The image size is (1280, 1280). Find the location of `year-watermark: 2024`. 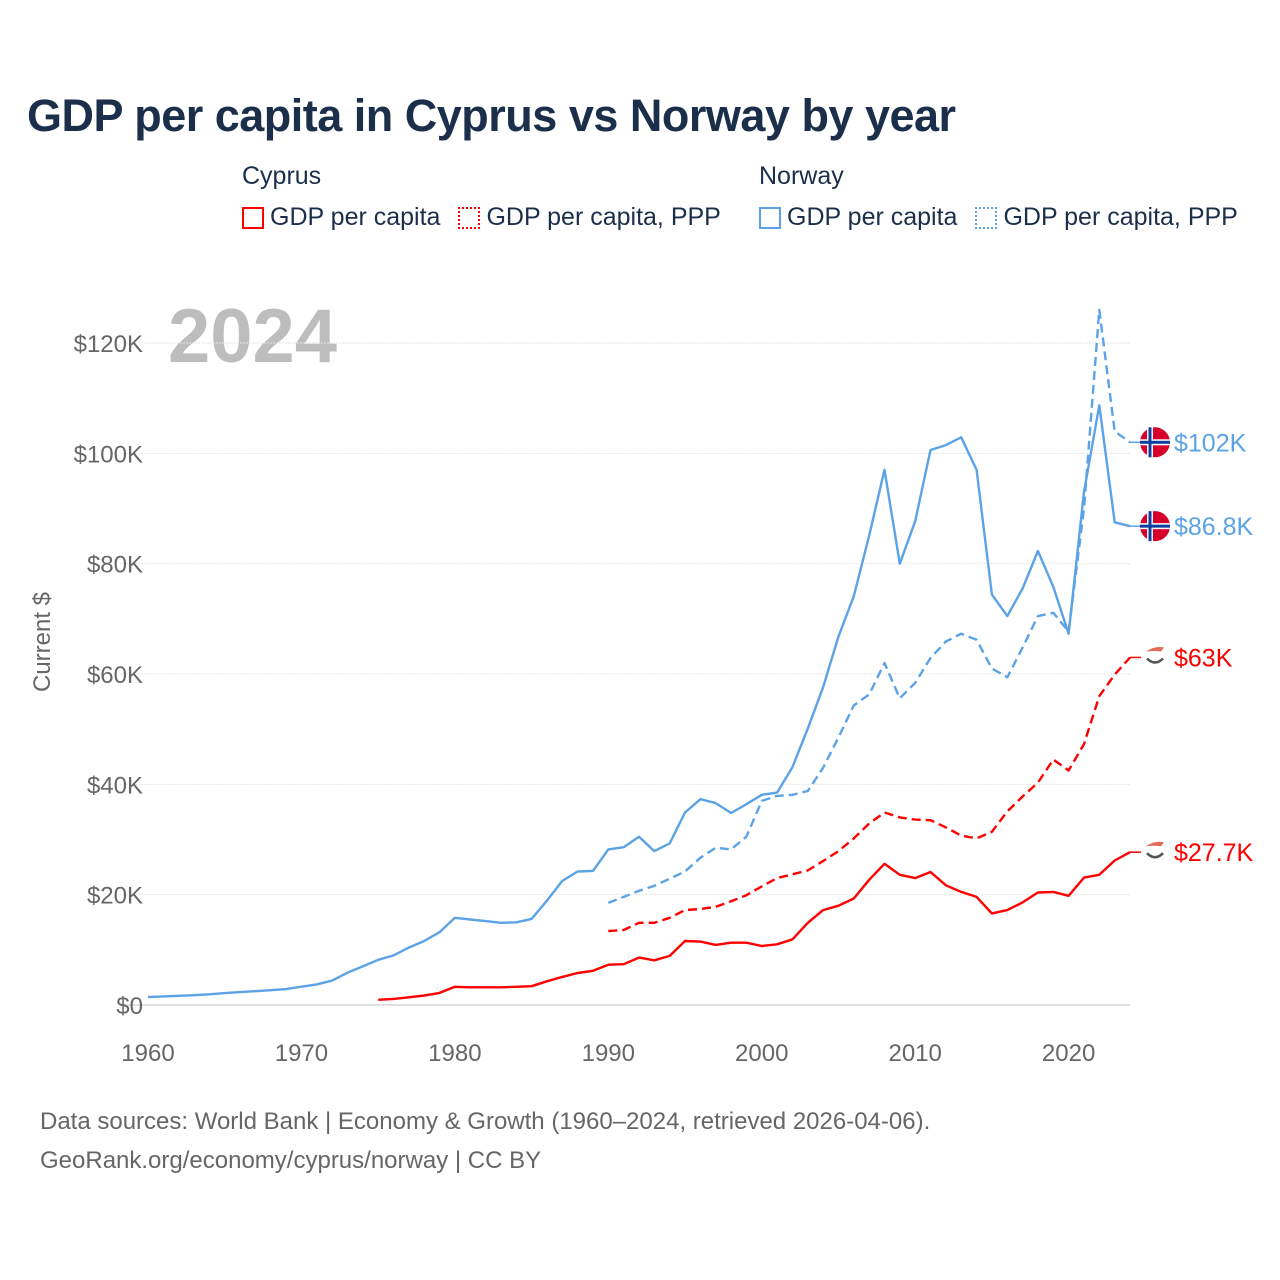

year-watermark: 2024 is located at coordinates (252, 336).